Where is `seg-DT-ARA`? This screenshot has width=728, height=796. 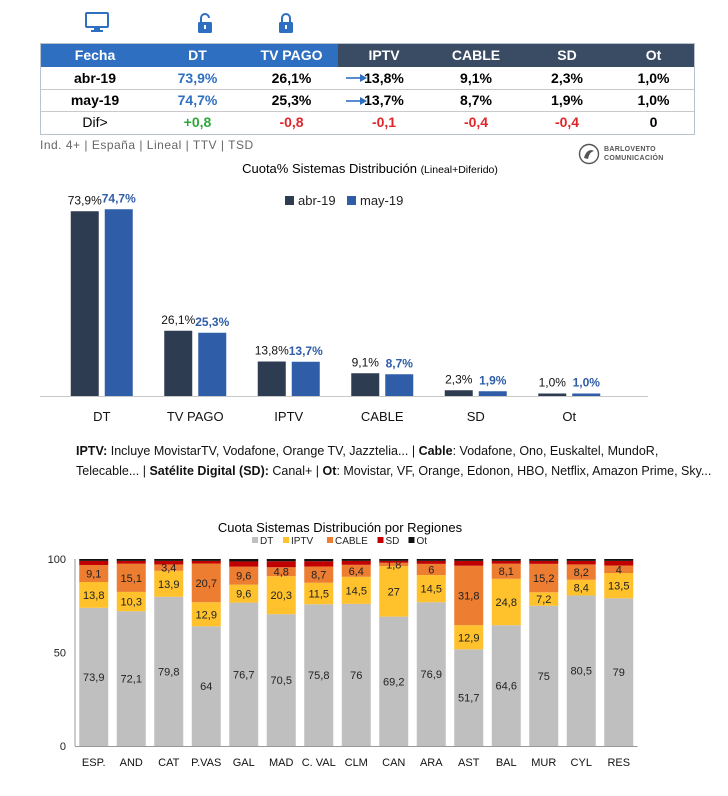 seg-DT-ARA is located at coordinates (431, 674).